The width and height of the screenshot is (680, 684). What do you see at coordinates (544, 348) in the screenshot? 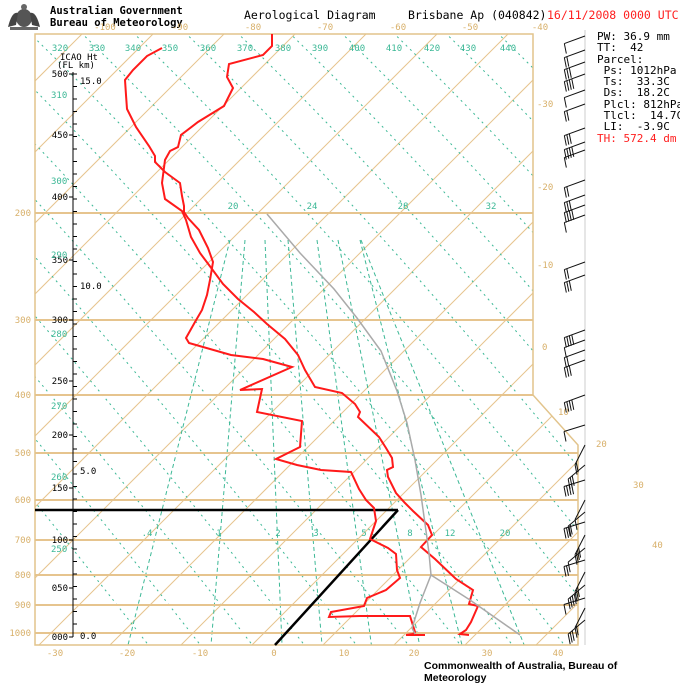
I see `temp-tick-right: 0` at bounding box center [544, 348].